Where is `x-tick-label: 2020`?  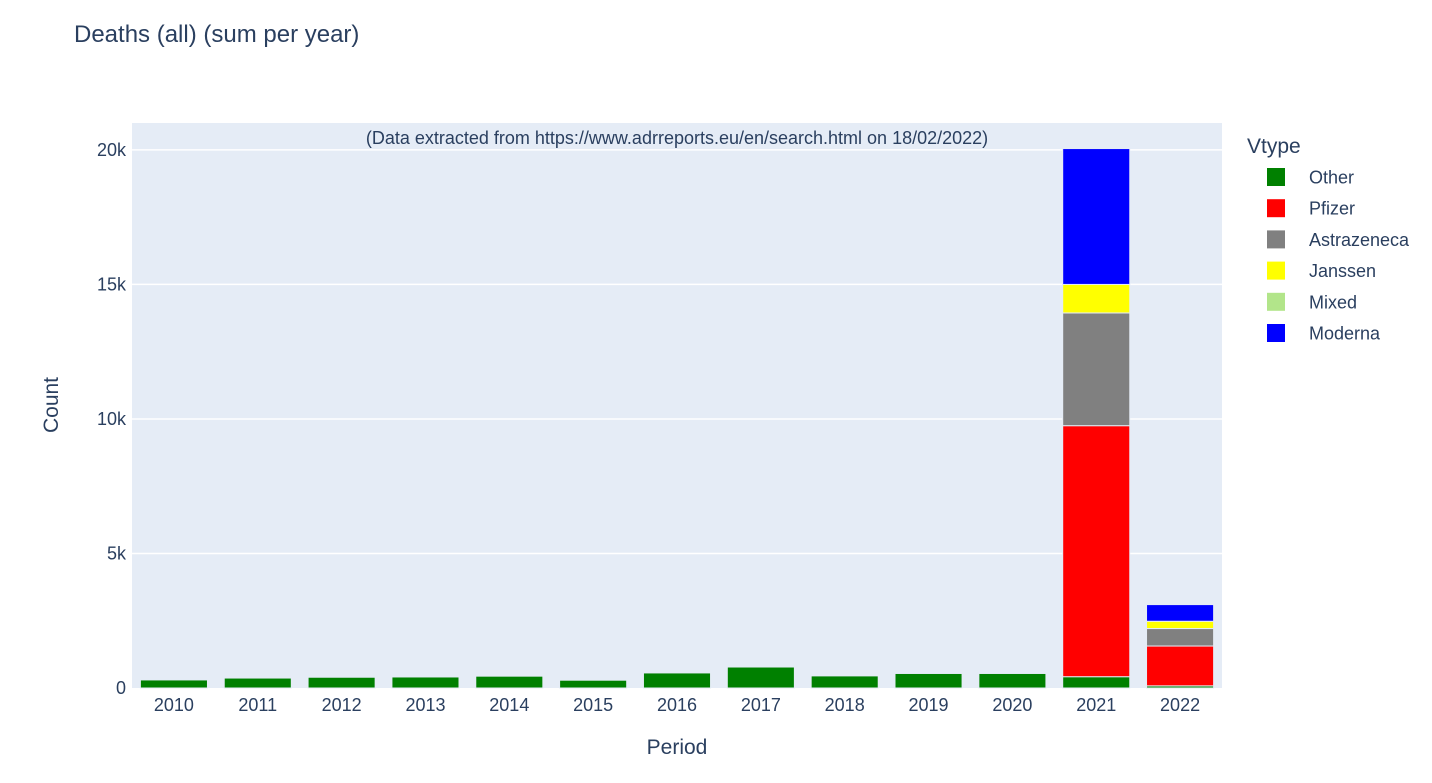 x-tick-label: 2020 is located at coordinates (1012, 705).